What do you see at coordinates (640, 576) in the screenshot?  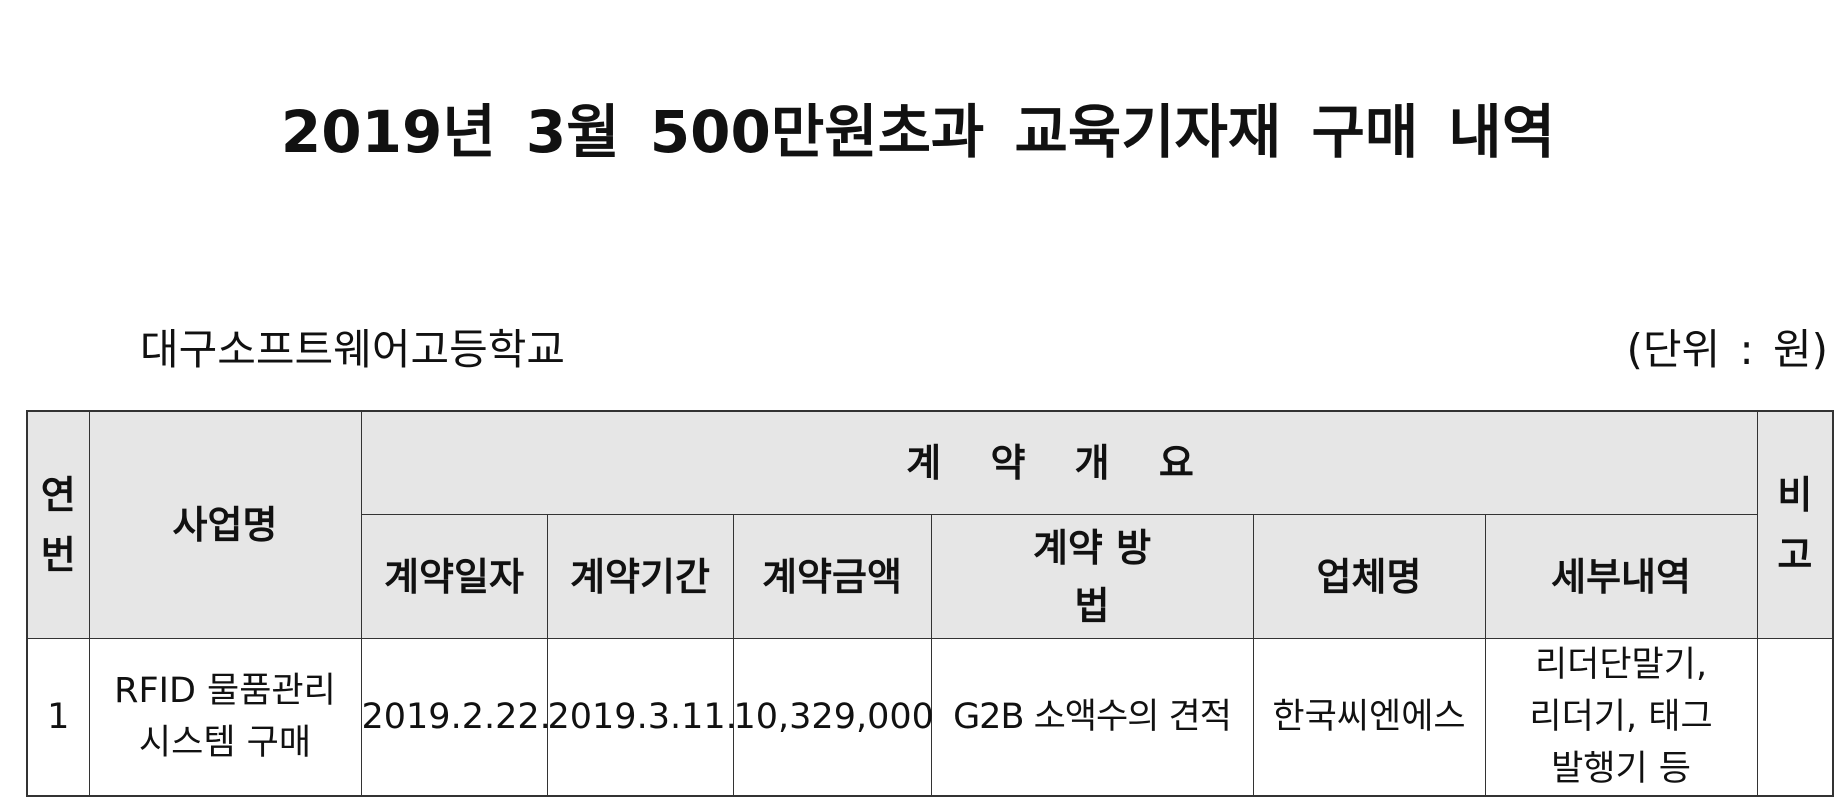 I see `header-contract-period: 계약기간` at bounding box center [640, 576].